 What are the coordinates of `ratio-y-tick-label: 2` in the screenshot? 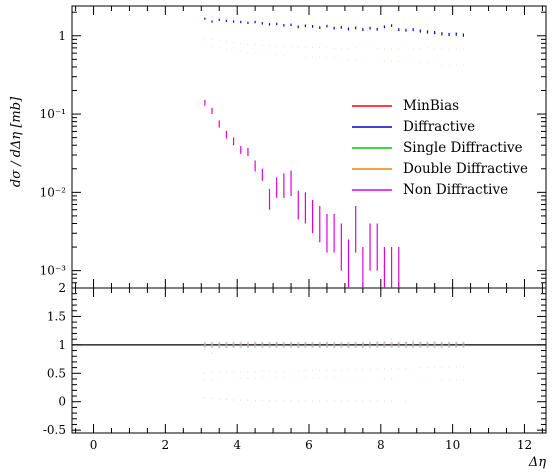 It's located at (62, 288).